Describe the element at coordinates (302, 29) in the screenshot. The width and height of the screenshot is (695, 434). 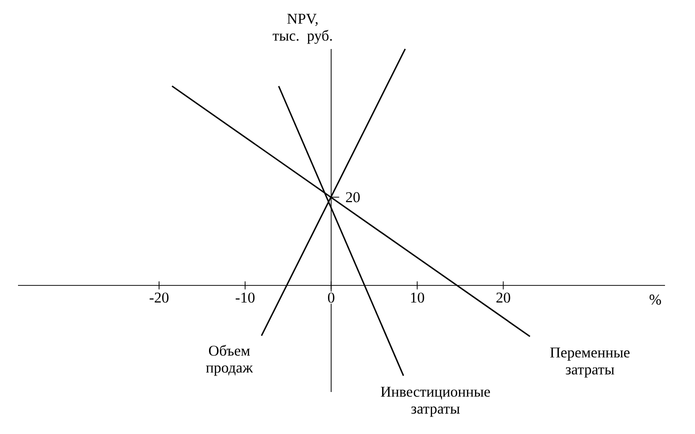
I see `y-axis-title: NPV, тыс. руб.` at that location.